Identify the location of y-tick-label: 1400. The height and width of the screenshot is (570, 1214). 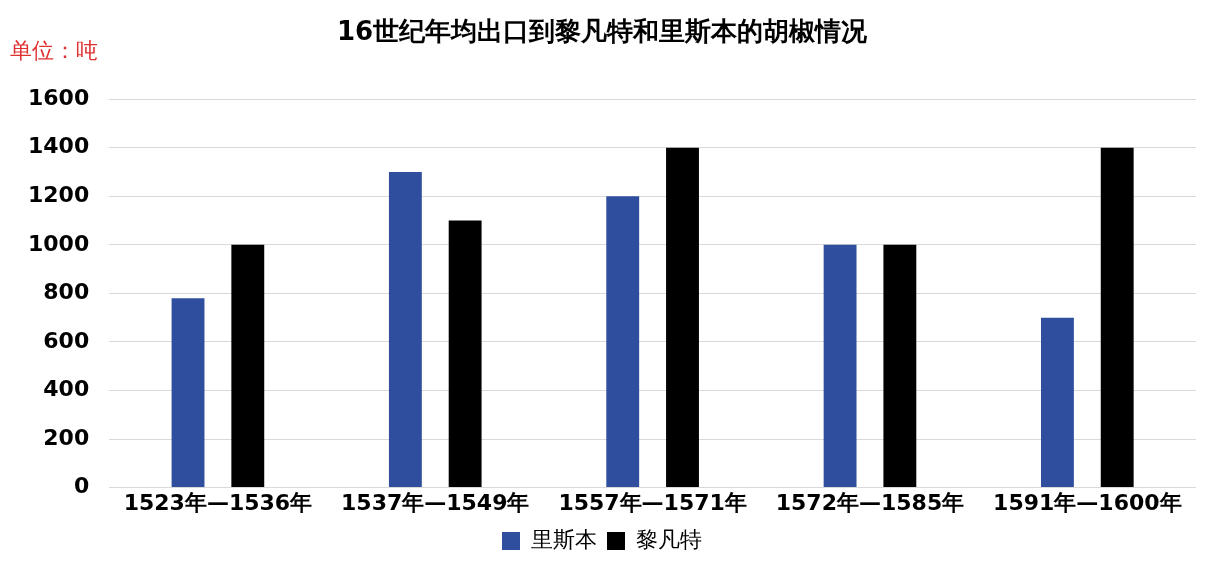
(59, 146).